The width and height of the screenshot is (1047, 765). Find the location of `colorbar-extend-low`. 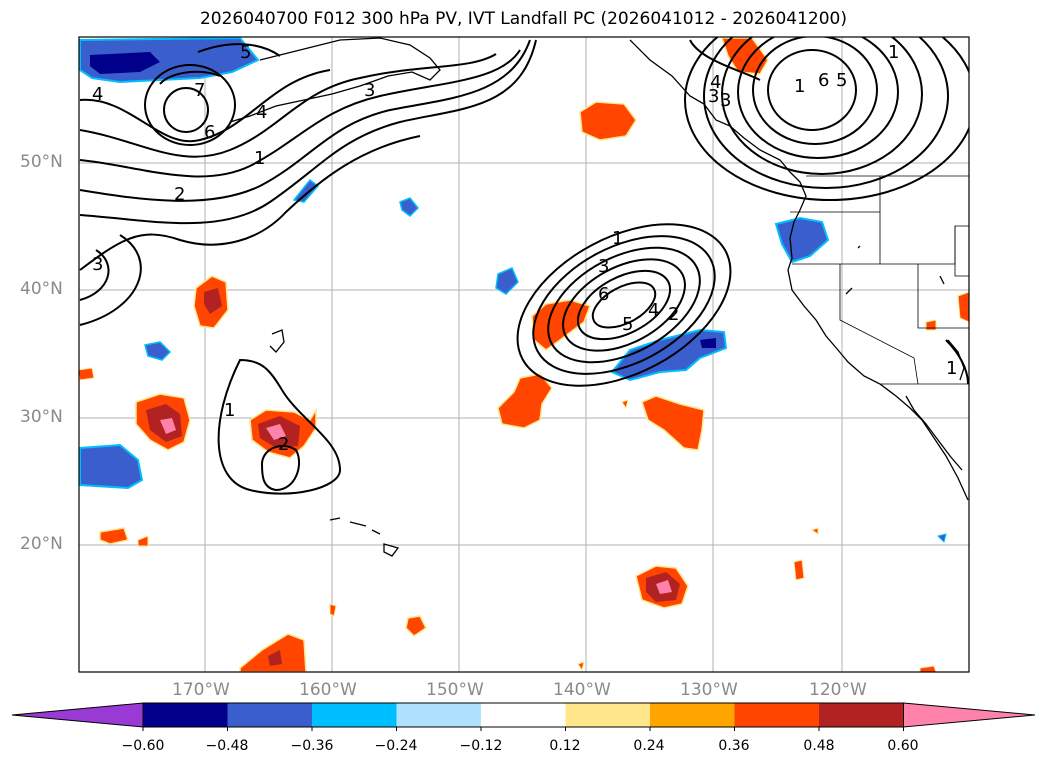

colorbar-extend-low is located at coordinates (77, 715).